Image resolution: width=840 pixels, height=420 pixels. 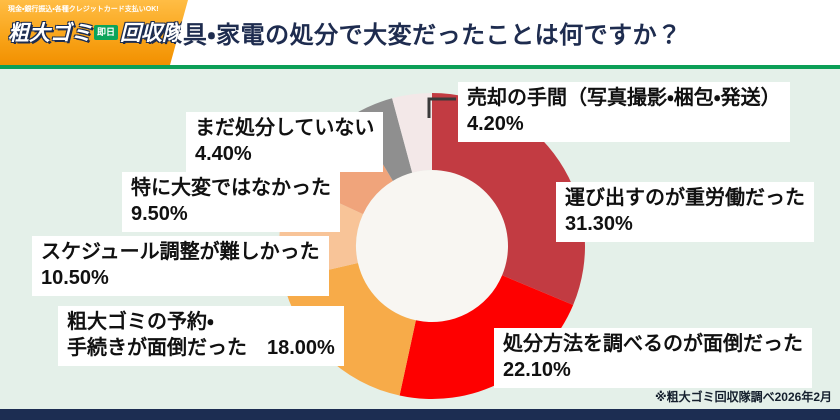 What do you see at coordinates (180, 252) in the screenshot?
I see `callout-schedule-label: スケジュール調整が難しかった` at bounding box center [180, 252].